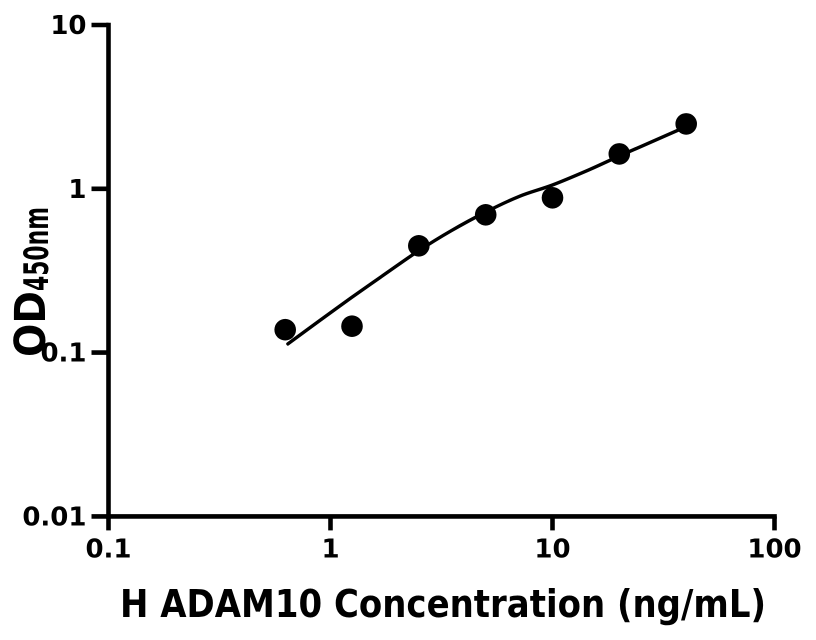  I want to click on x-axis-title: H ADAM10 Concentration (ng/mL), so click(443, 604).